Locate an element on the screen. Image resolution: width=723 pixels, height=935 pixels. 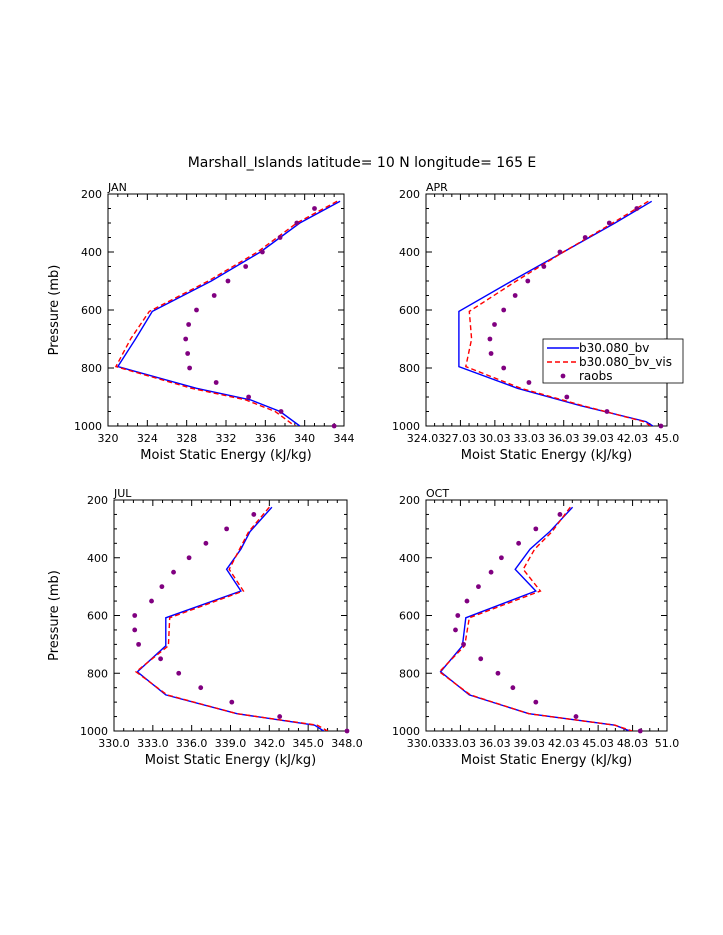
x-tick-label: 42.03 is located at coordinates (564, 743).